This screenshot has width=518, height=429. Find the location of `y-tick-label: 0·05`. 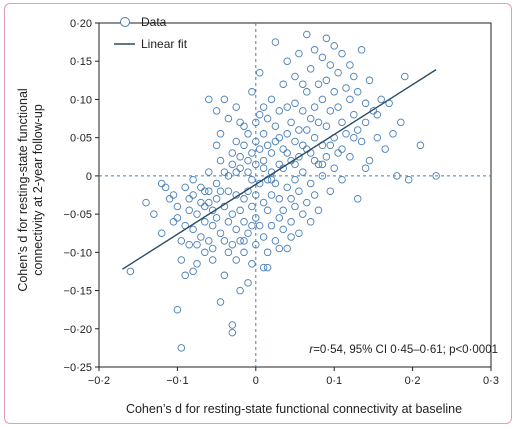

y-tick-label: 0·05 is located at coordinates (81, 139).